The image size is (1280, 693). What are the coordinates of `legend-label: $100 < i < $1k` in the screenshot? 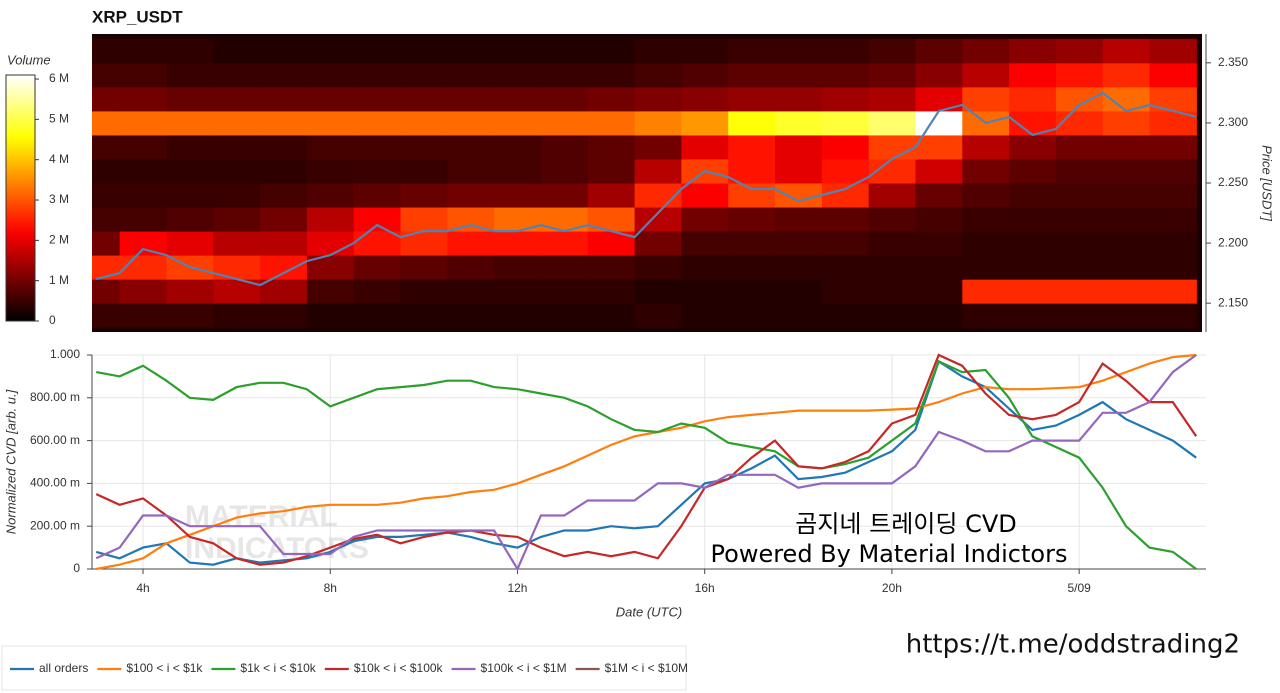 It's located at (164, 668).